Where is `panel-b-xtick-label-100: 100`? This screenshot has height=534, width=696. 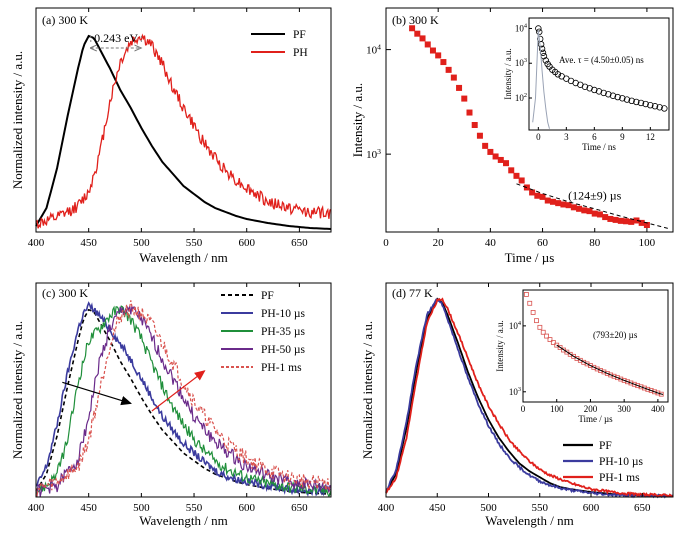 panel-b-xtick-label-100: 100 is located at coordinates (647, 243).